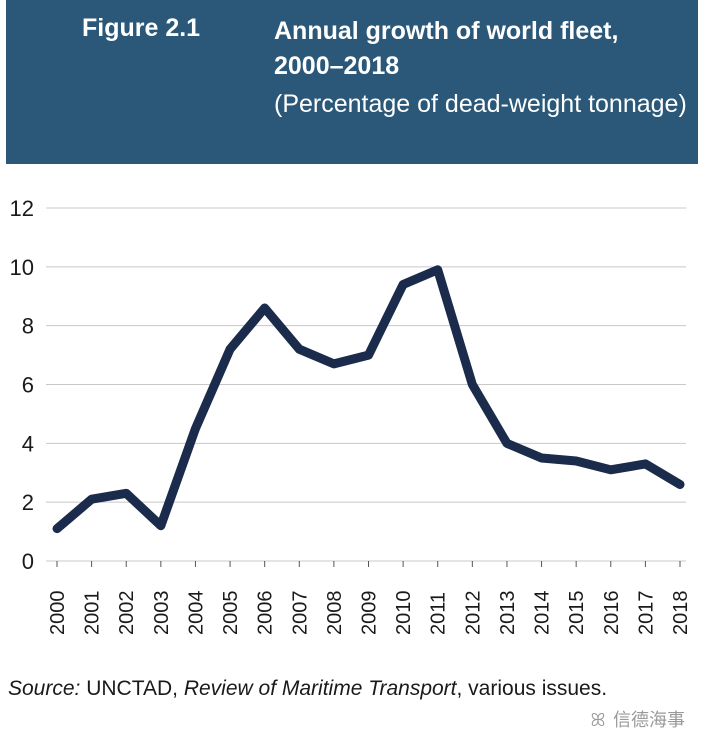 The image size is (708, 752). What do you see at coordinates (161, 526) in the screenshot?
I see `data-point-2003` at bounding box center [161, 526].